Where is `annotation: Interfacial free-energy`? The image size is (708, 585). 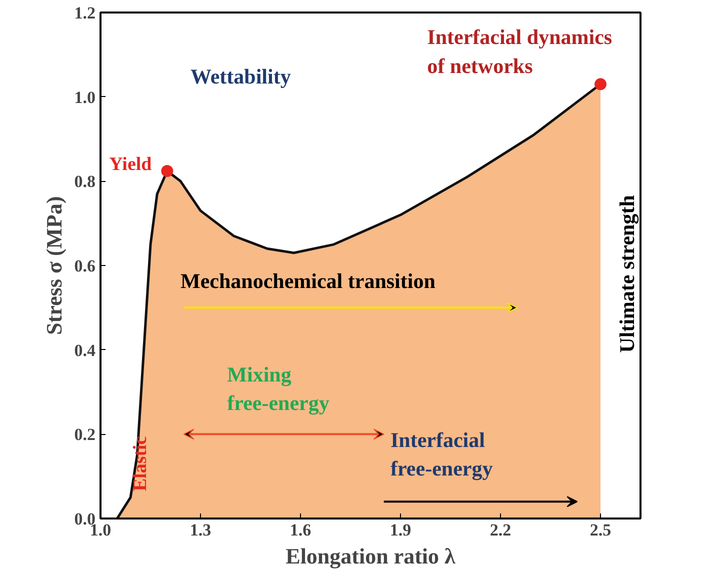
annotation: Interfacial free-energy is located at coordinates (442, 454).